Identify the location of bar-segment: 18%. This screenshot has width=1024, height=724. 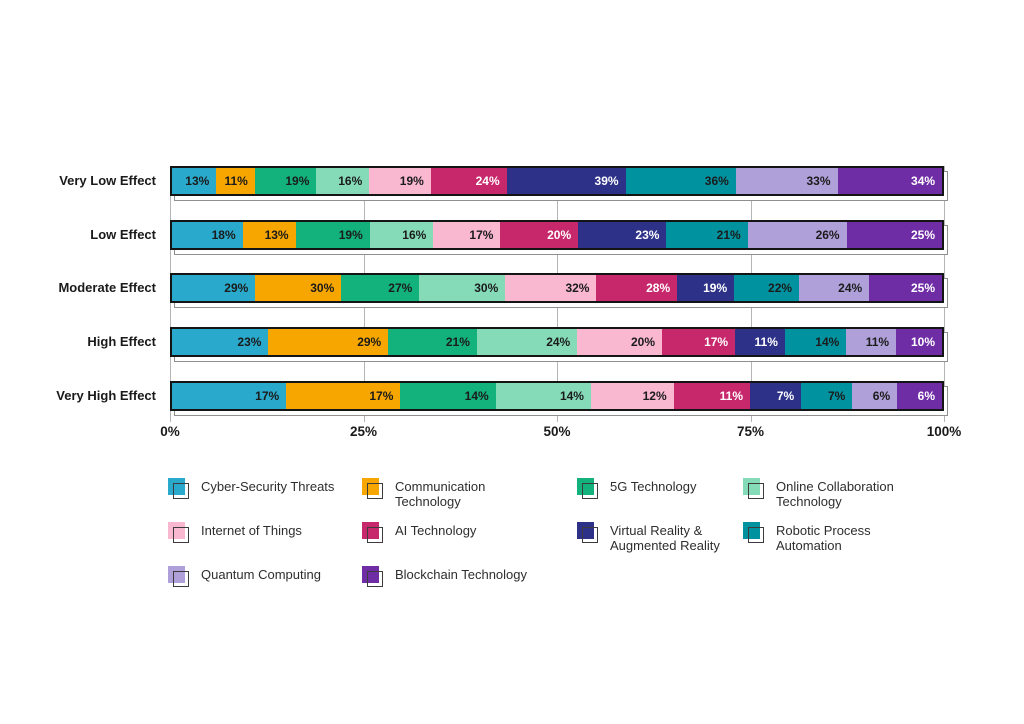
(207, 234).